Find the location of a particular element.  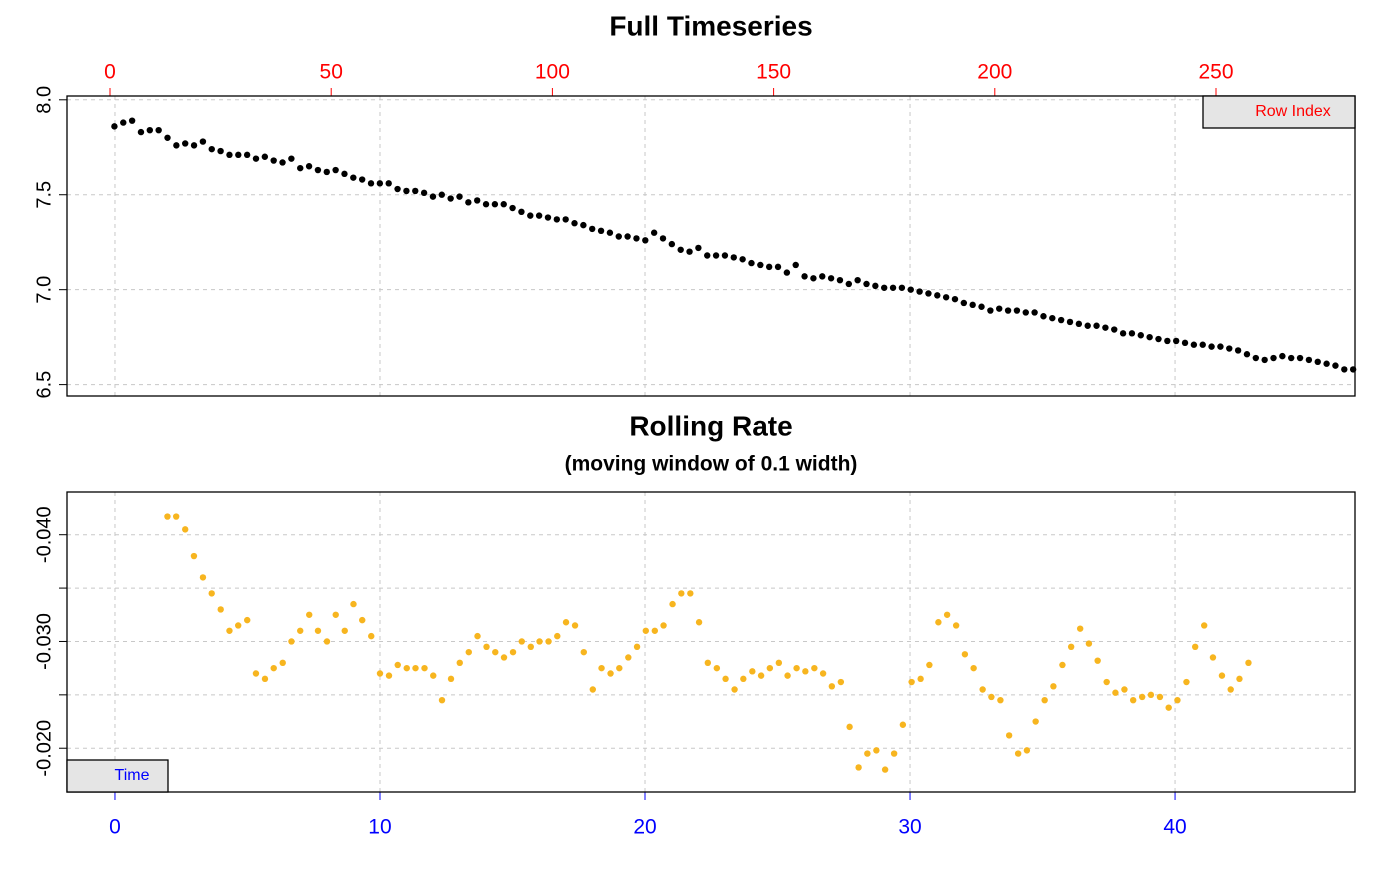

x-tick-label: 150 is located at coordinates (773, 72).